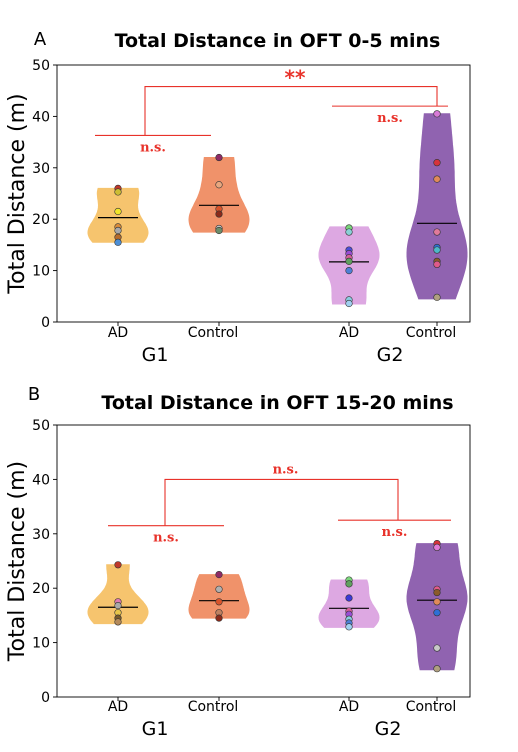 This screenshot has height=752, width=518. I want to click on chart-title: Total Distance in OFT 0-5 mins, so click(278, 41).